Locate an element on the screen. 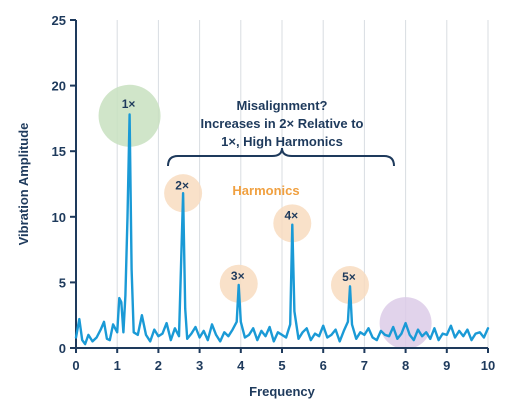 The image size is (506, 406). annotation-line-2: Increases in 2× Relative to is located at coordinates (282, 123).